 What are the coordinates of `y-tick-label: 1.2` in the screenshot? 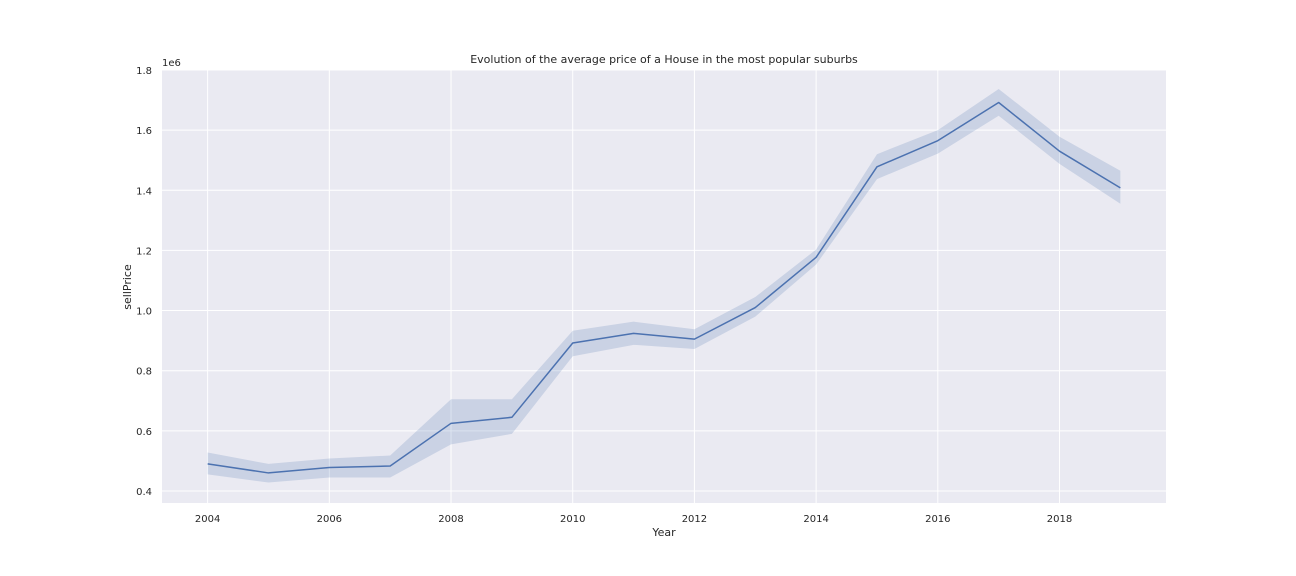 It's located at (144, 251).